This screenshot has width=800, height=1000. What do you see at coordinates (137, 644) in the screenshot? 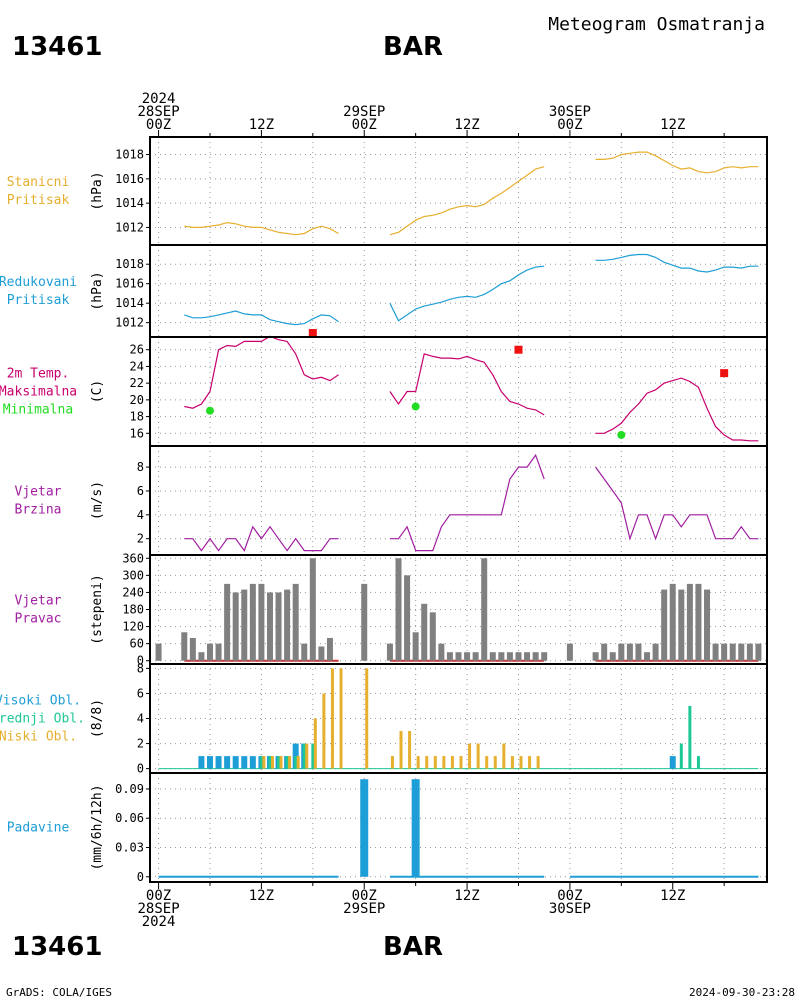
I see `y-tick-label: 60` at bounding box center [137, 644].